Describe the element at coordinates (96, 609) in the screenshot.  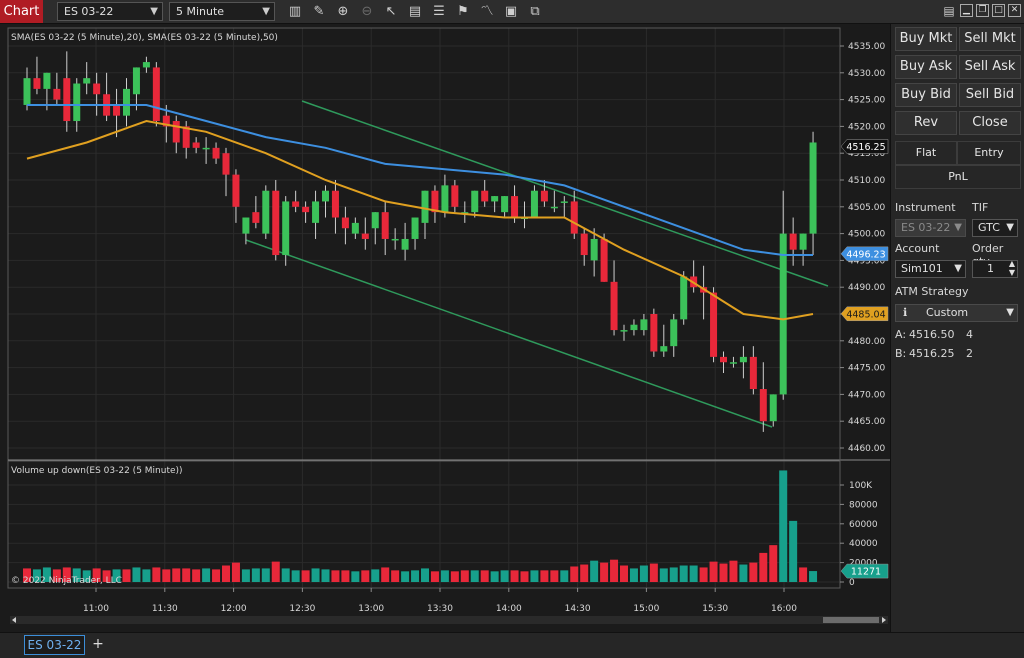
I see `time-tick-label: 11:00` at that location.